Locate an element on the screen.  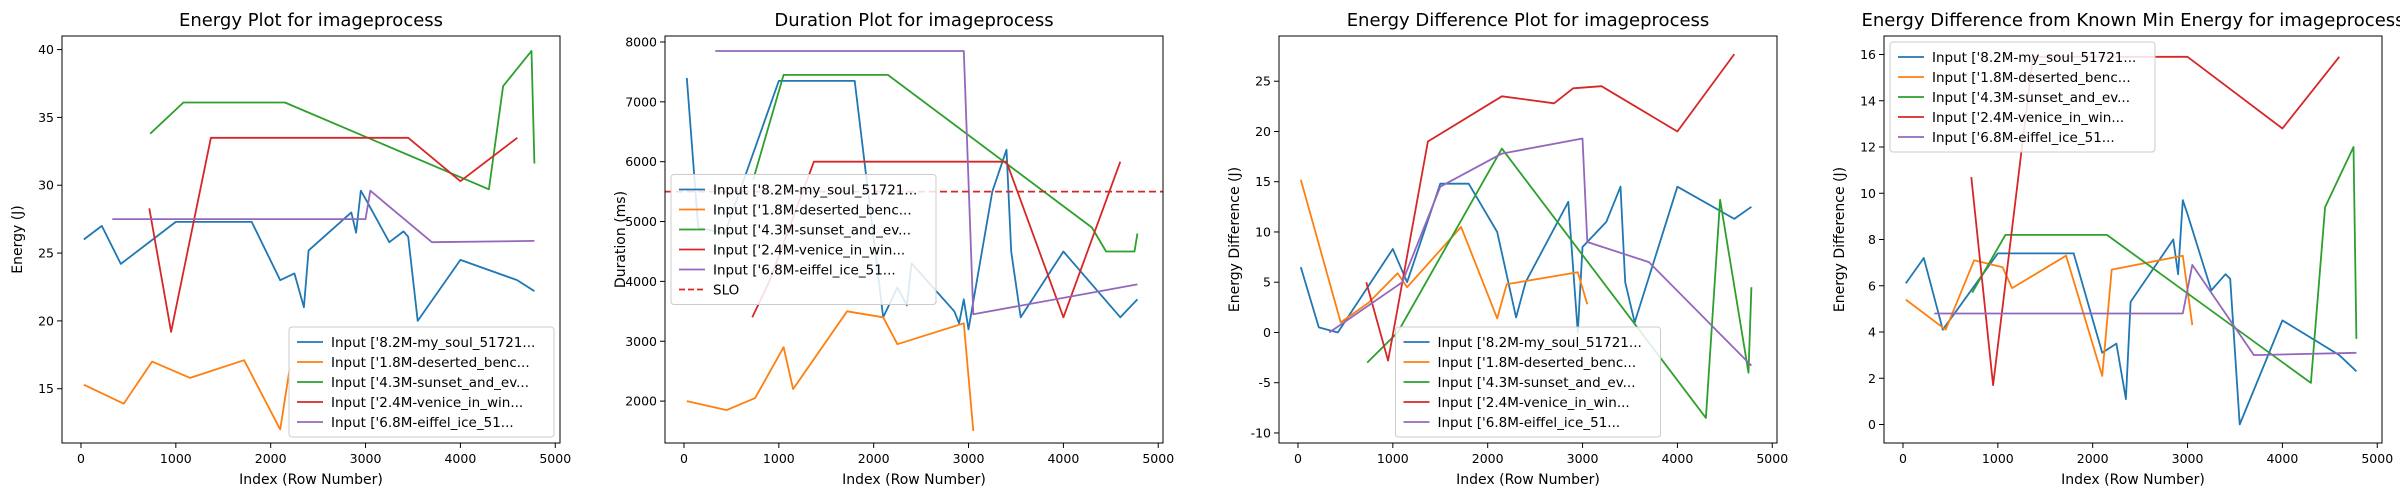
legend-label: SLO is located at coordinates (726, 291).